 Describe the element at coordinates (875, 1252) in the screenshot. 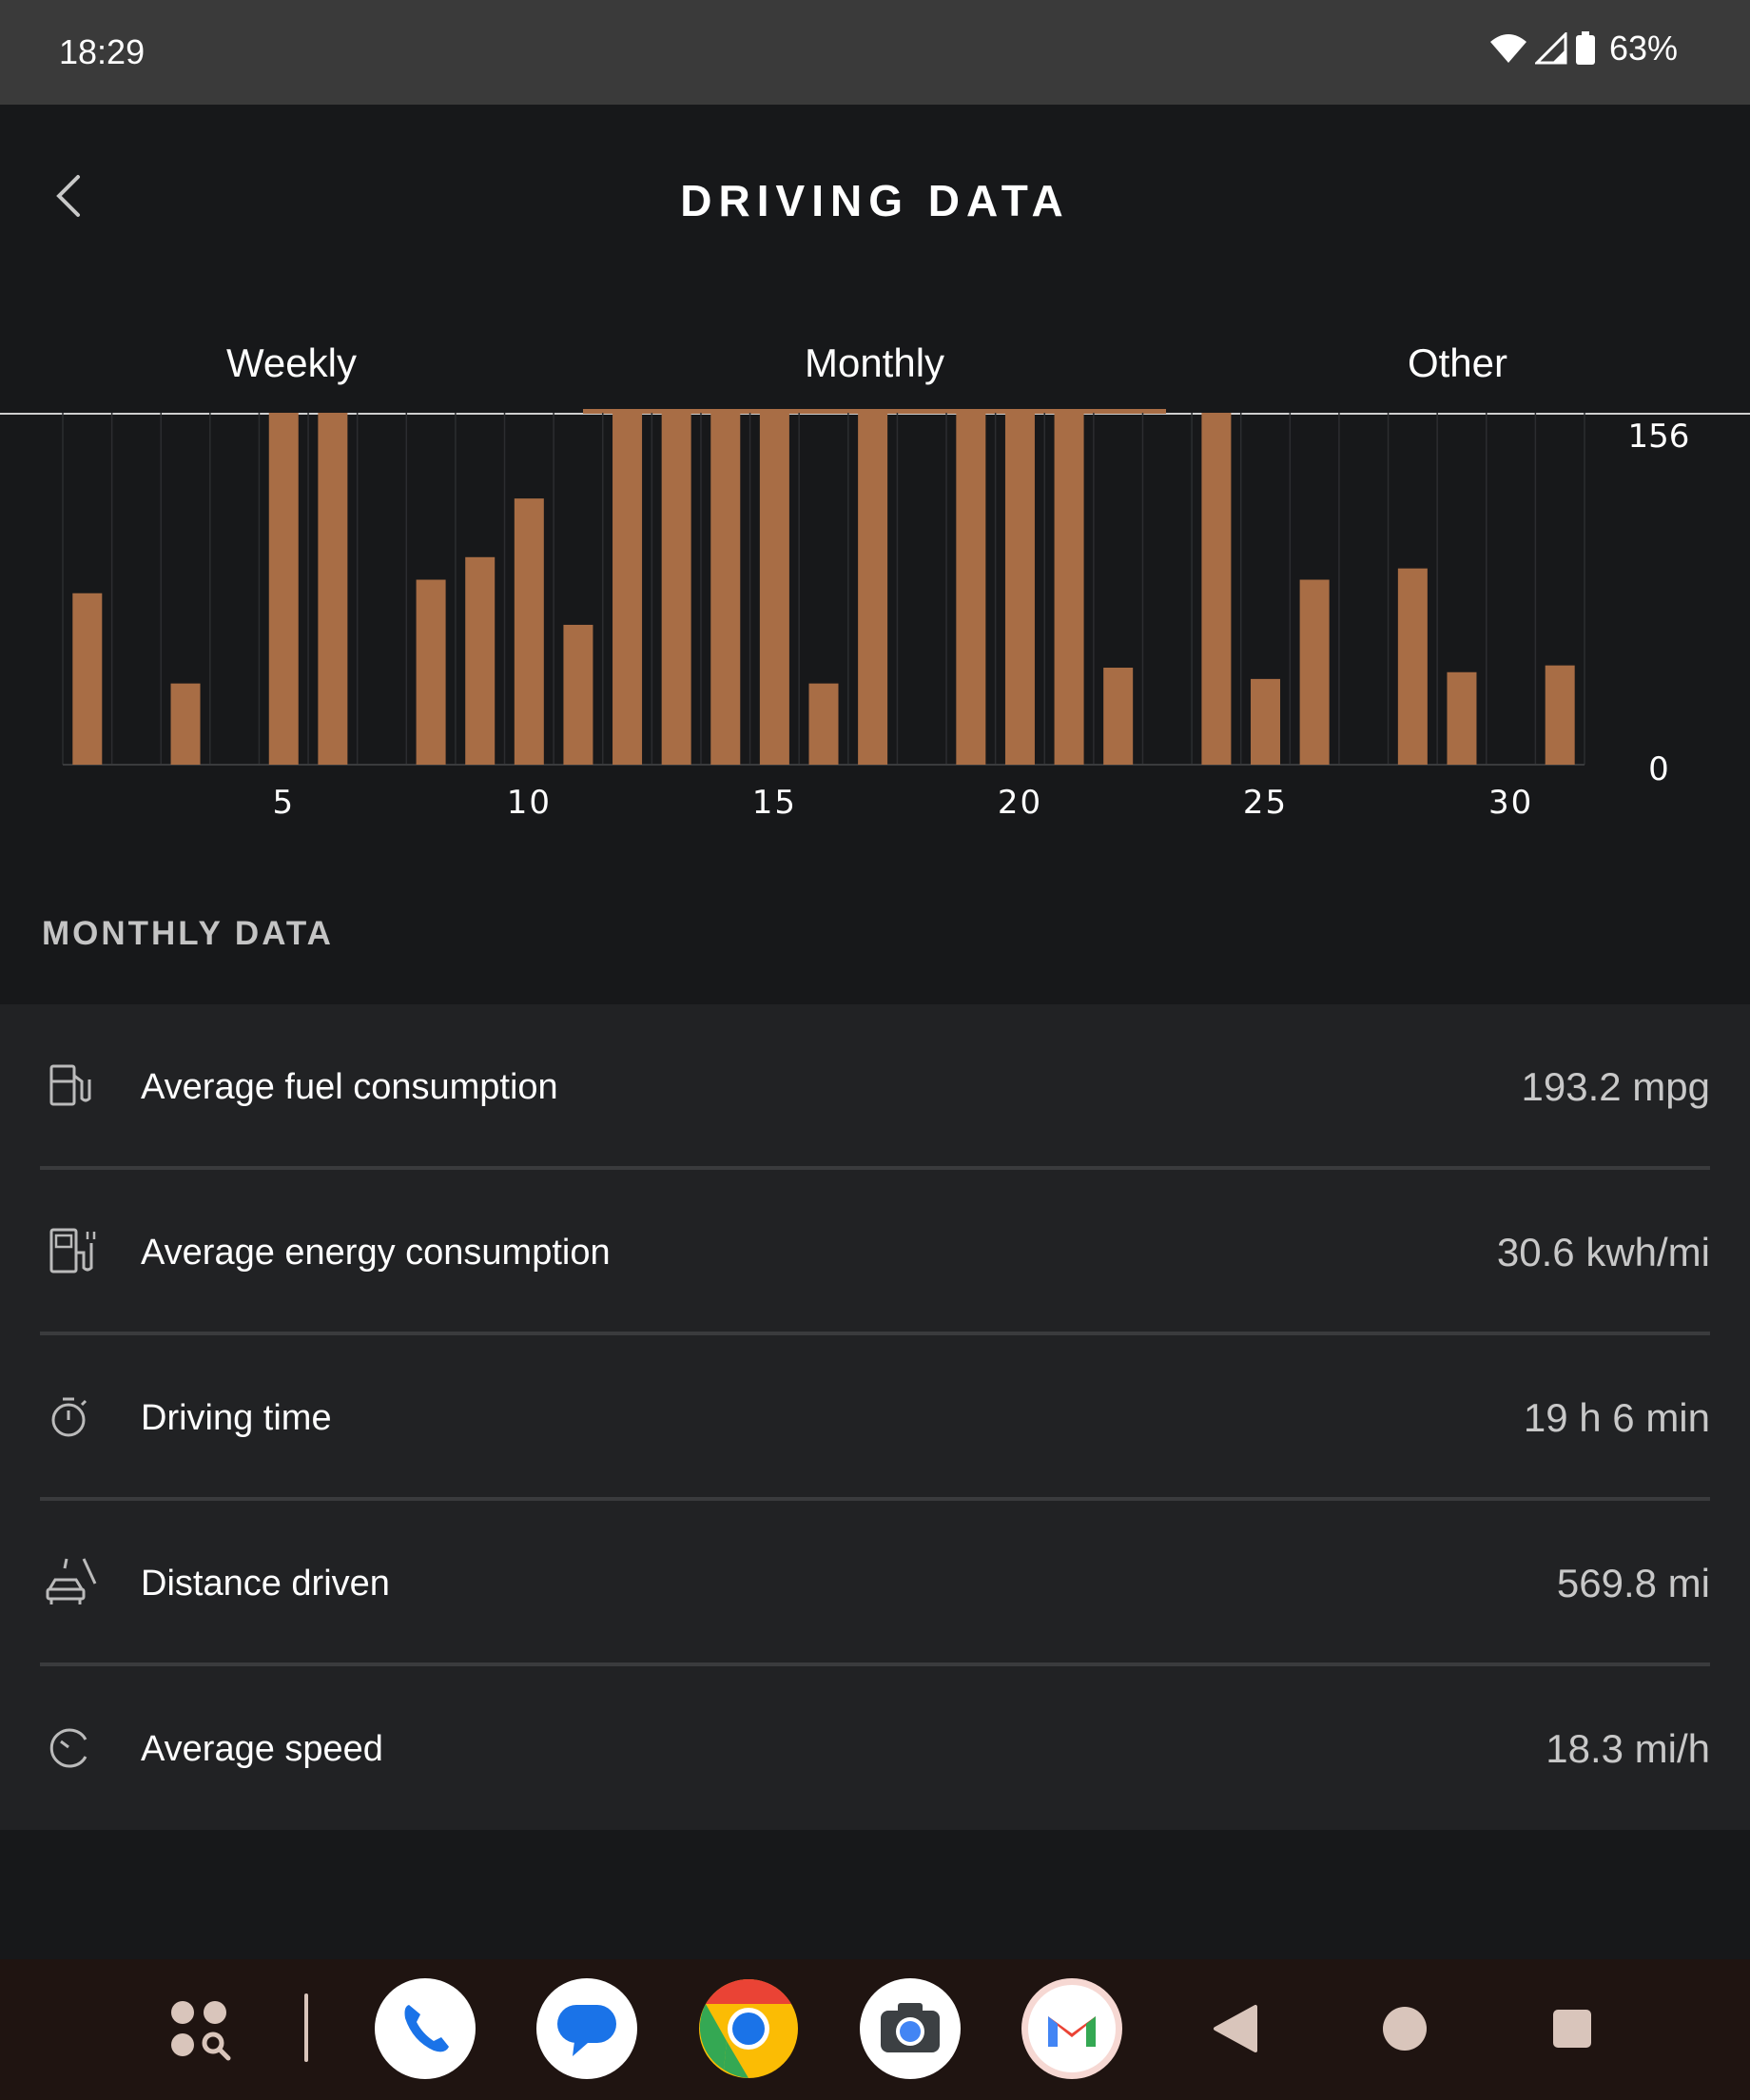

I see `row-average-energy-consumption: Average energy consumption 30.6 kwh/mi` at that location.